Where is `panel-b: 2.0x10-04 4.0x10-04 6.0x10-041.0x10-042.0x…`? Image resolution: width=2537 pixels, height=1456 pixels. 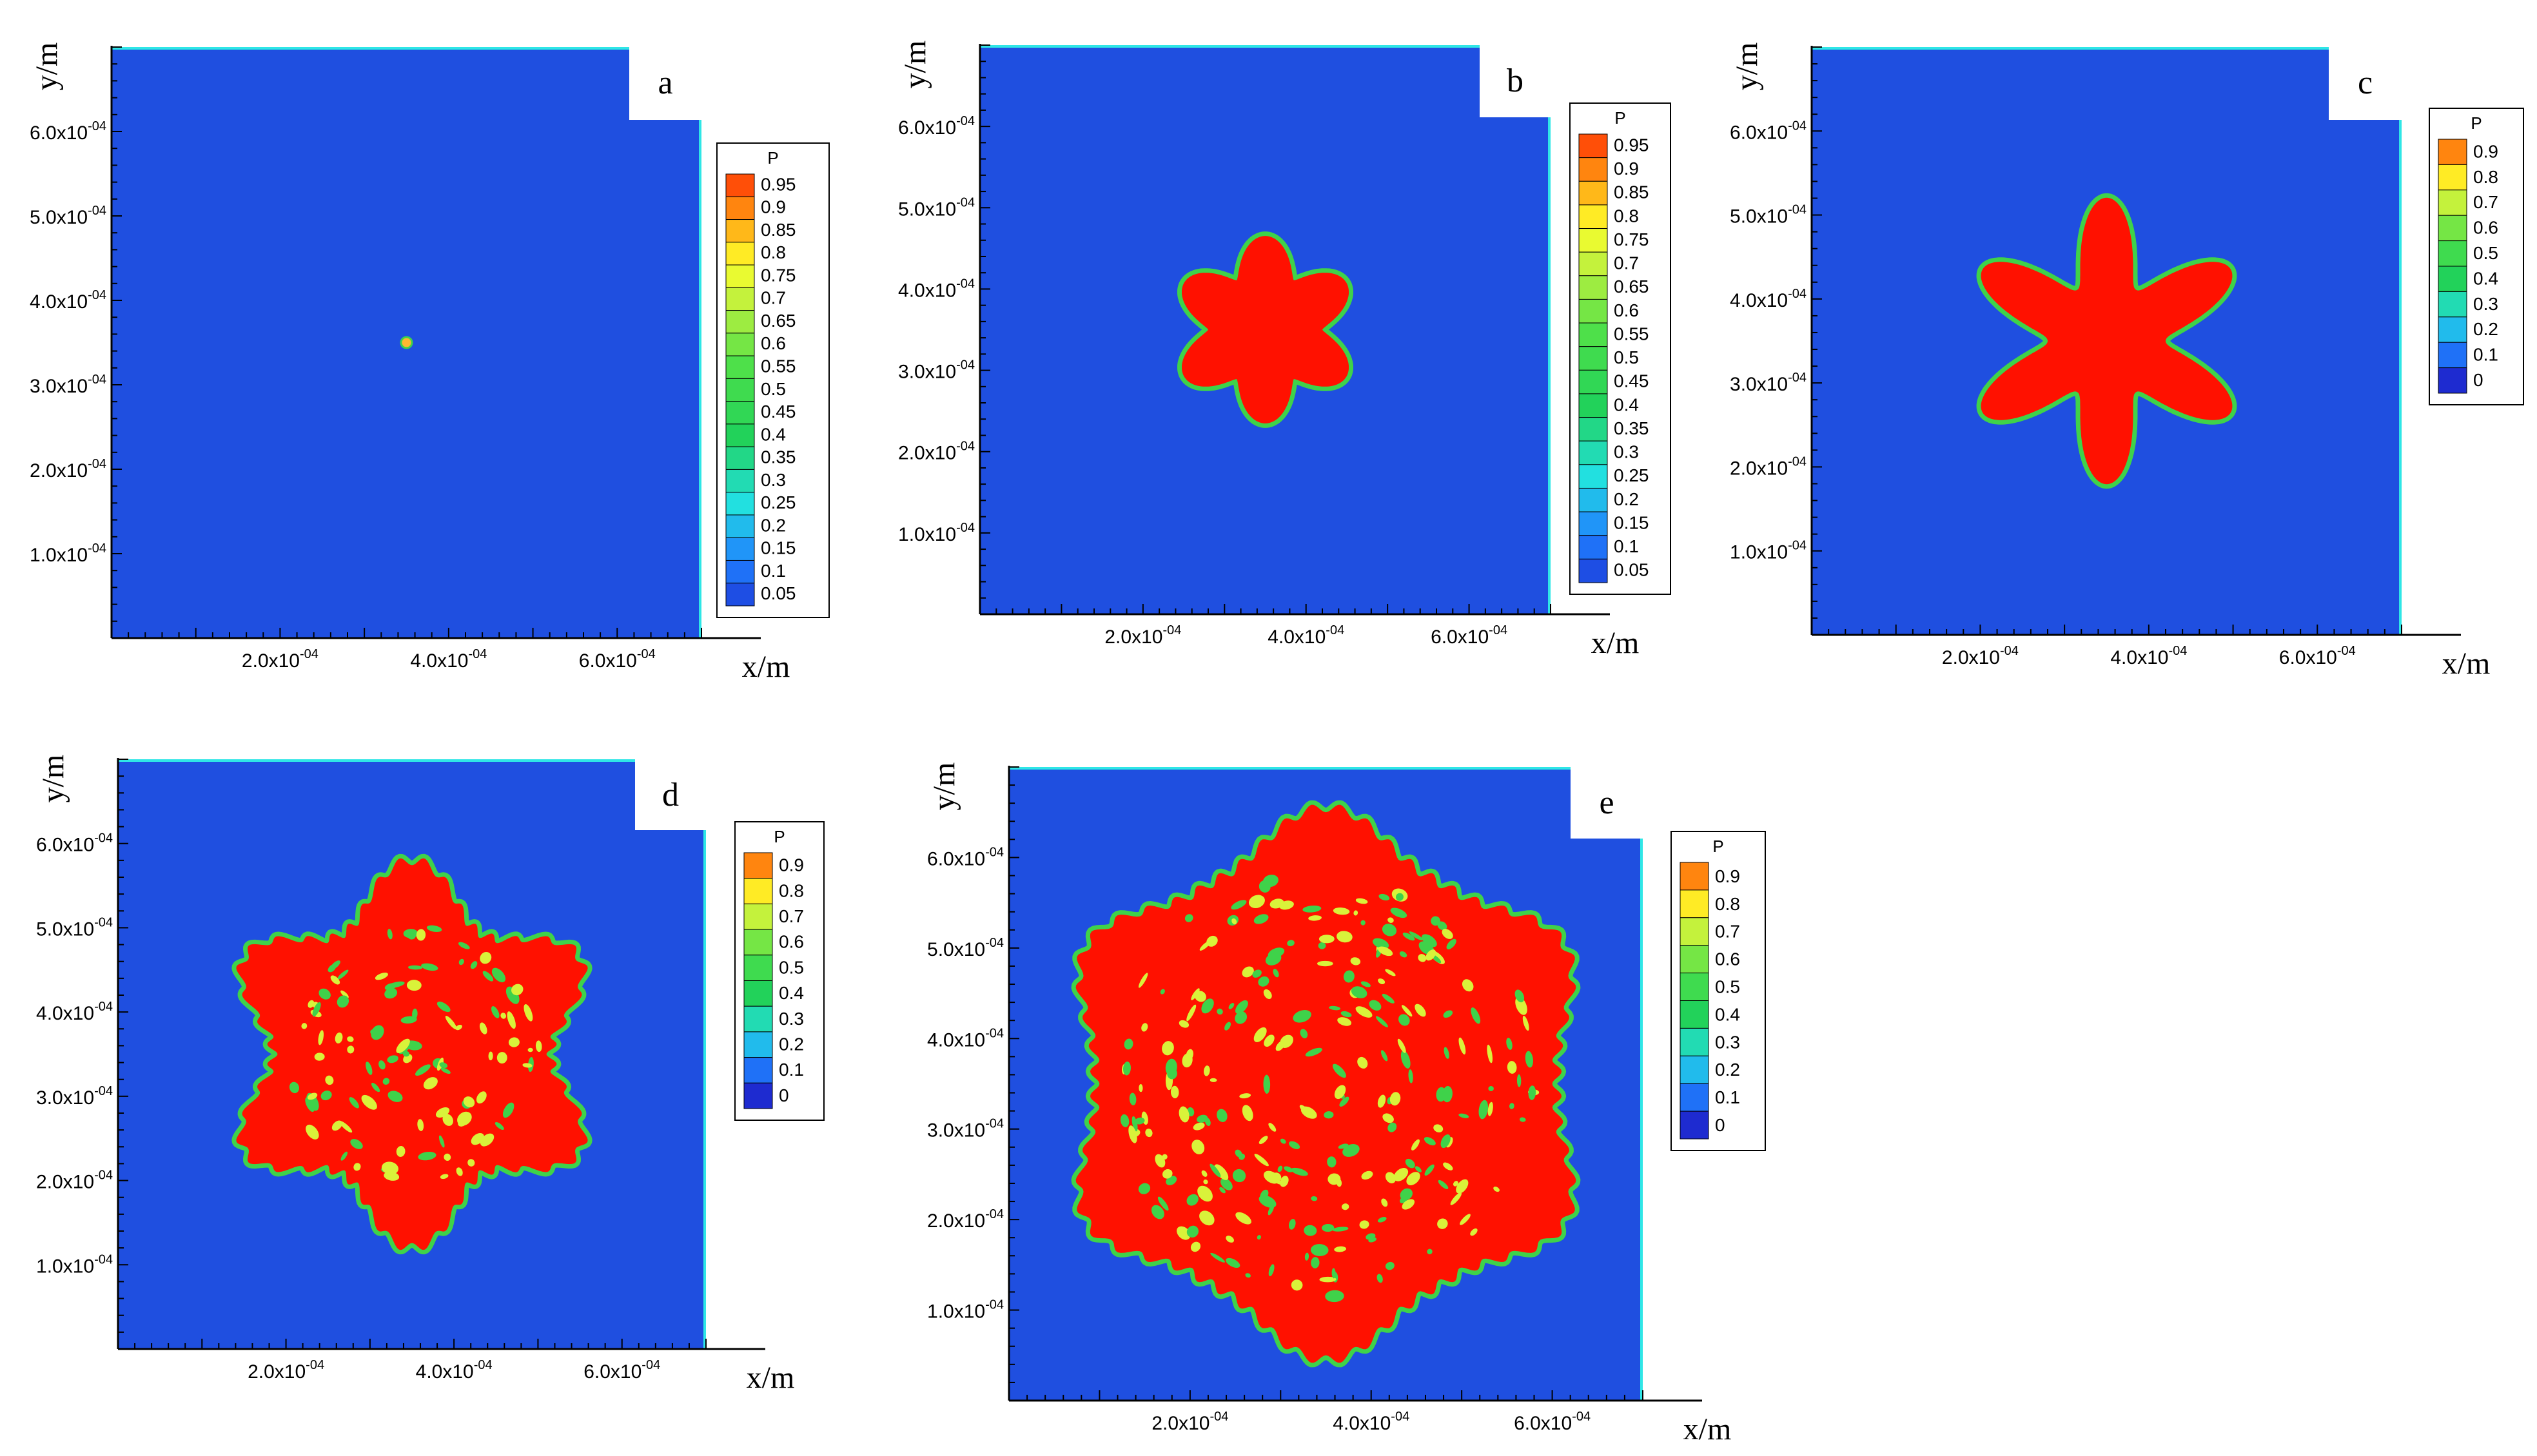
panel-b: 2.0x10-04 4.0x10-04 6.0x10-041.0x10-042.0x… is located at coordinates (1284, 350).